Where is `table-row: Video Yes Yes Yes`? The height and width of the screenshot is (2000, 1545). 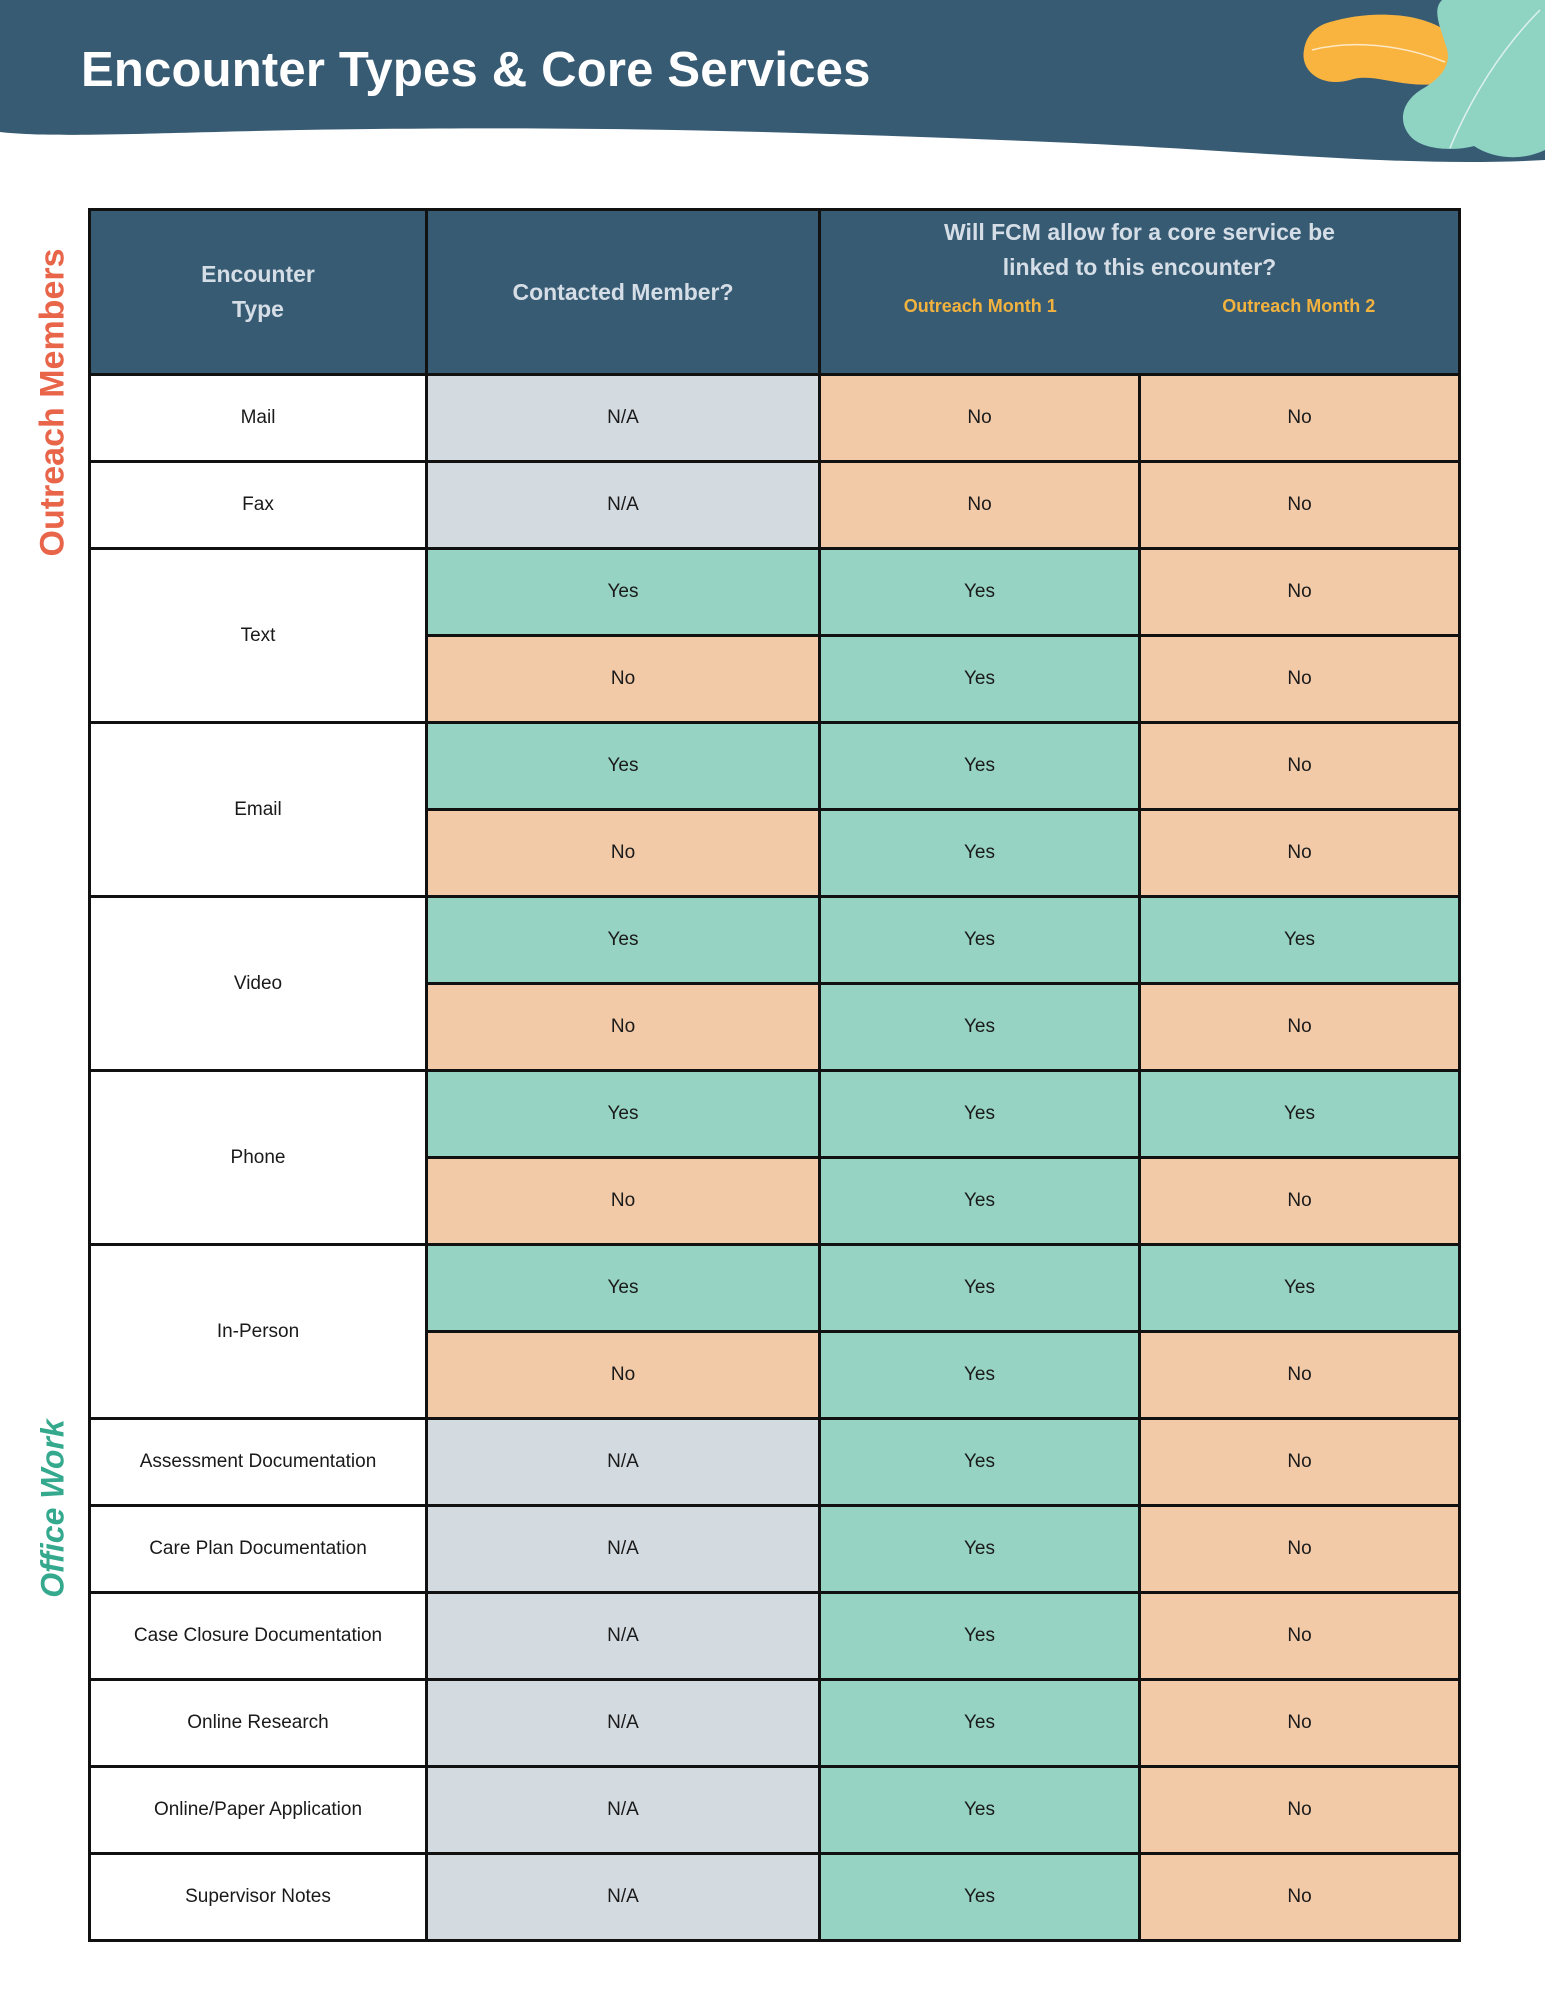 table-row: Video Yes Yes Yes is located at coordinates (775, 983).